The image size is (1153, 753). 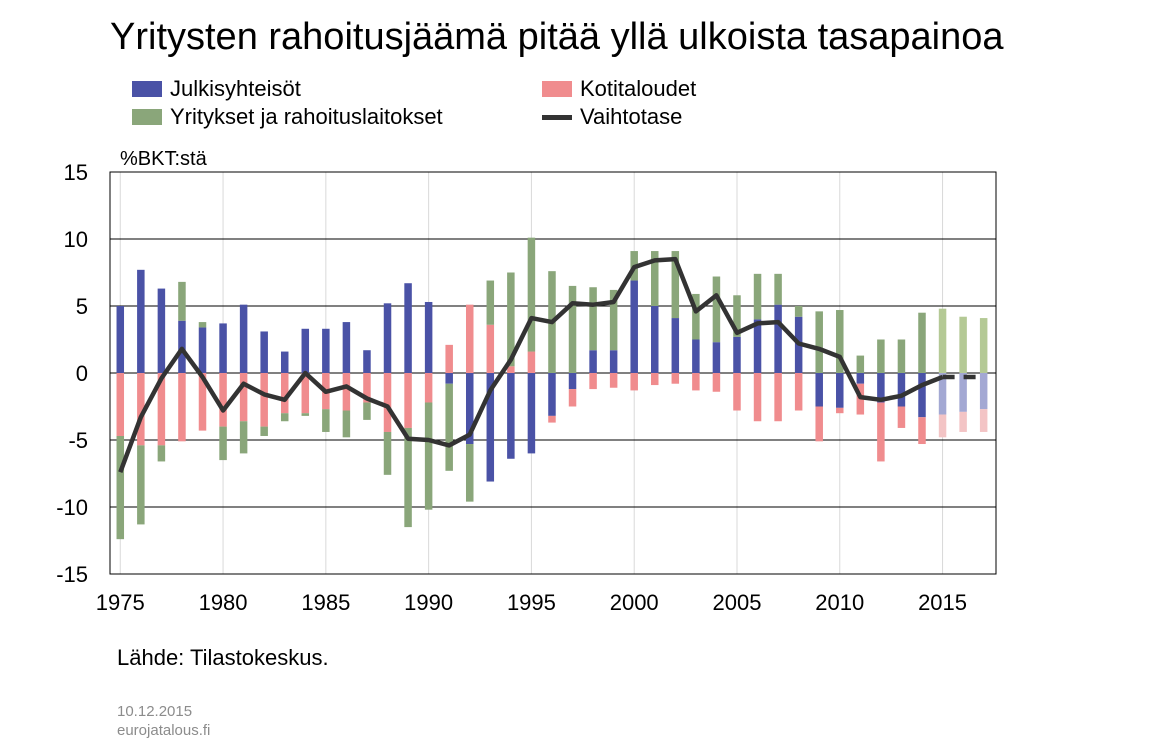 What do you see at coordinates (82, 306) in the screenshot?
I see `y-tick-label: 5` at bounding box center [82, 306].